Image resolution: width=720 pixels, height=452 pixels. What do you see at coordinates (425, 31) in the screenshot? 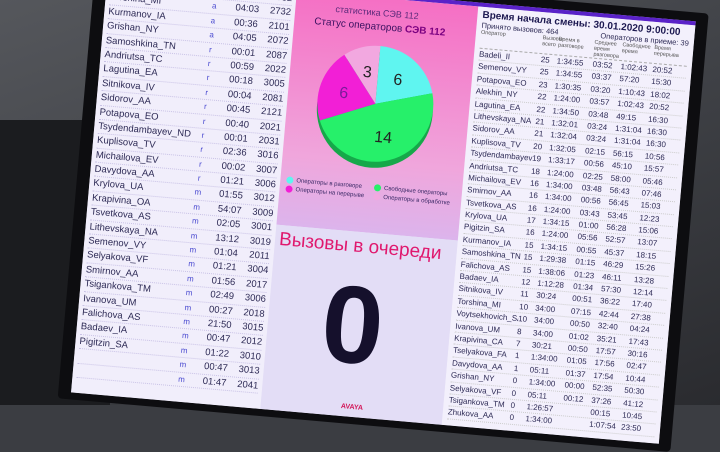
I see `chart-title-bold: СЭВ 112` at bounding box center [425, 31].